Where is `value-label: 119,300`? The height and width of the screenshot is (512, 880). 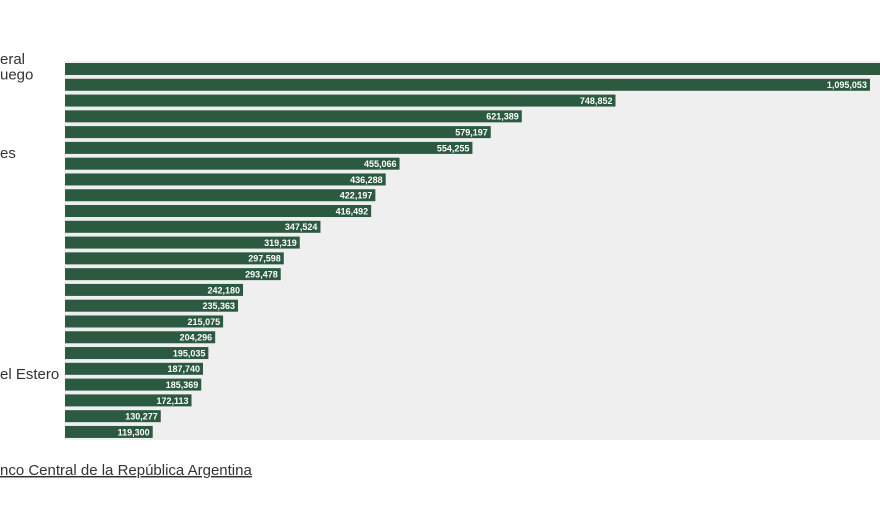 value-label: 119,300 is located at coordinates (134, 432).